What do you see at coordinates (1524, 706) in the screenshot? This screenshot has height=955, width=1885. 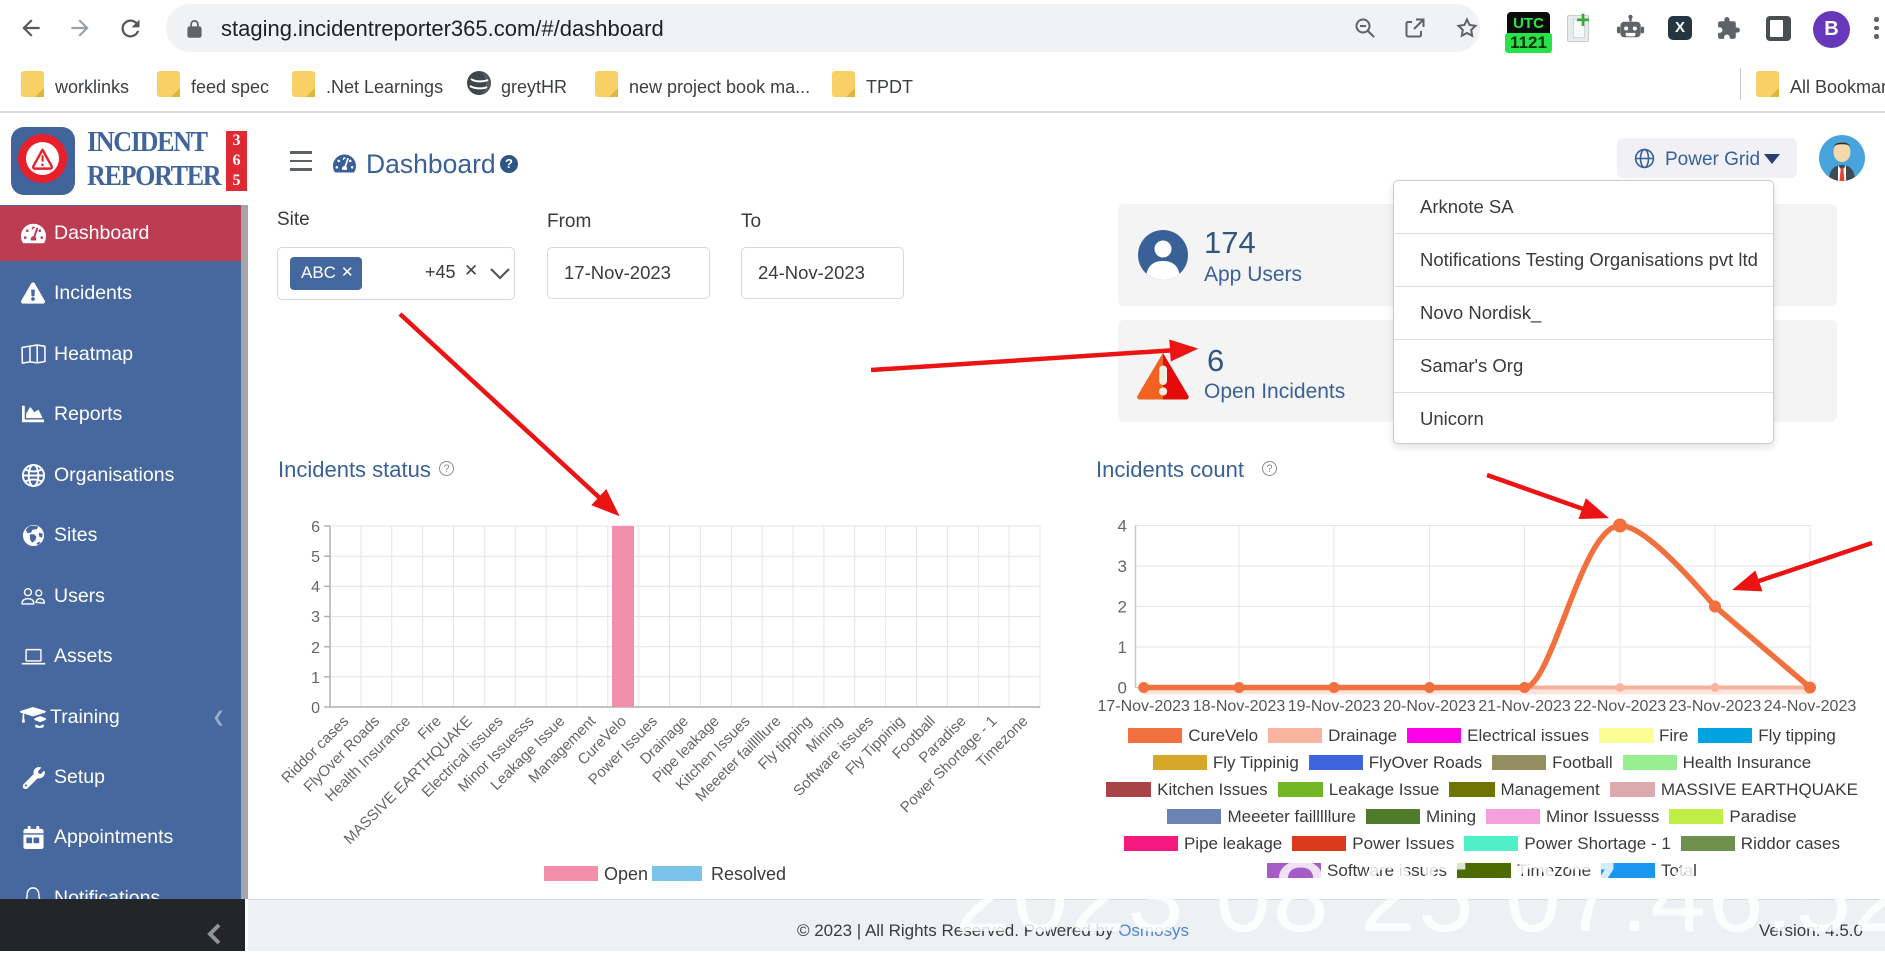 I see `svg-text: 21-Nov-2023` at bounding box center [1524, 706].